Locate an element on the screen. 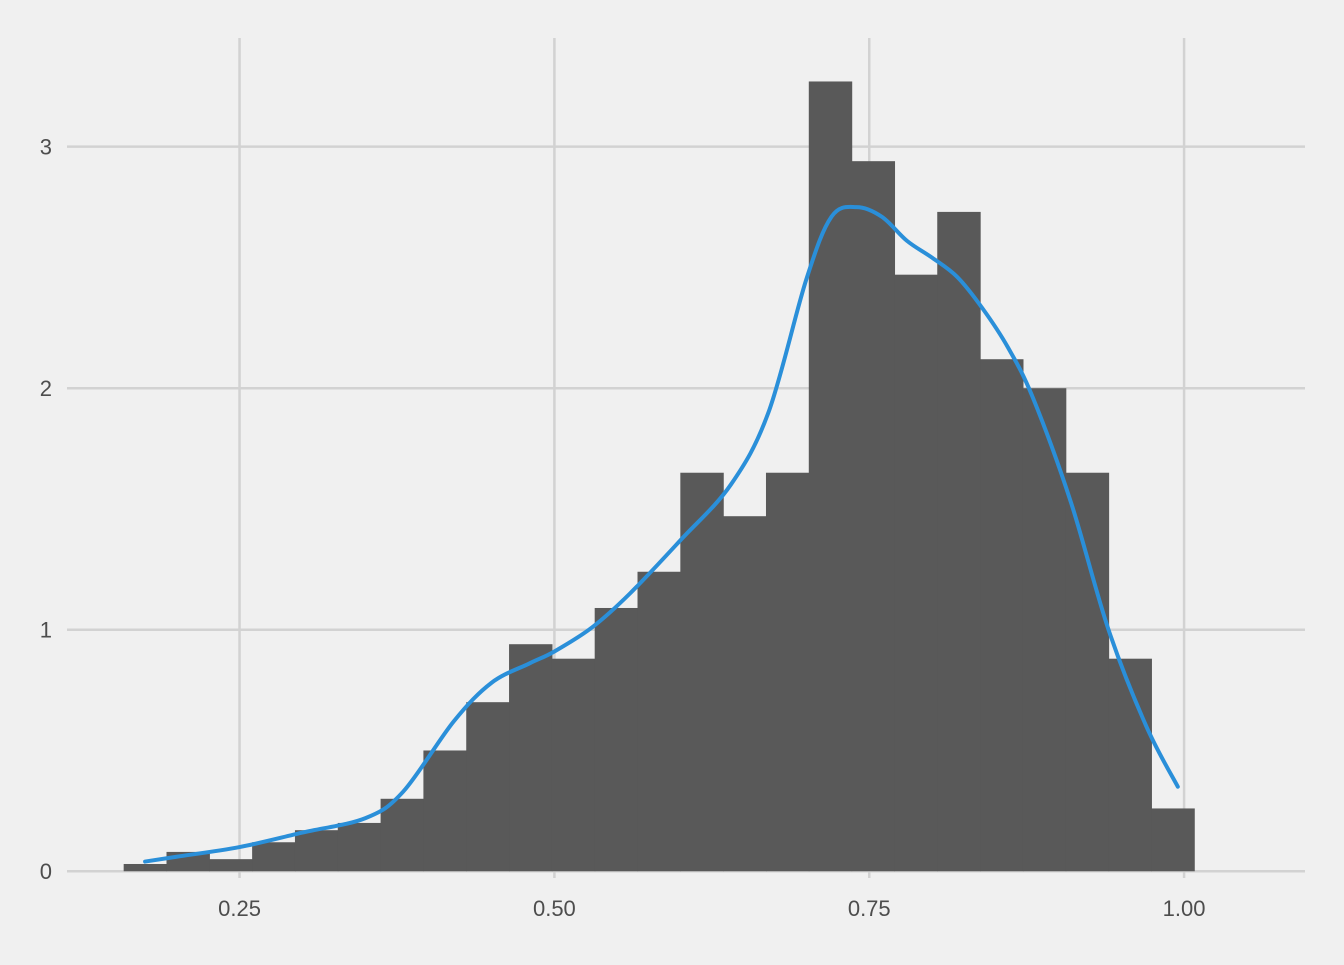  x-tick-label: 0.50 is located at coordinates (554, 908).